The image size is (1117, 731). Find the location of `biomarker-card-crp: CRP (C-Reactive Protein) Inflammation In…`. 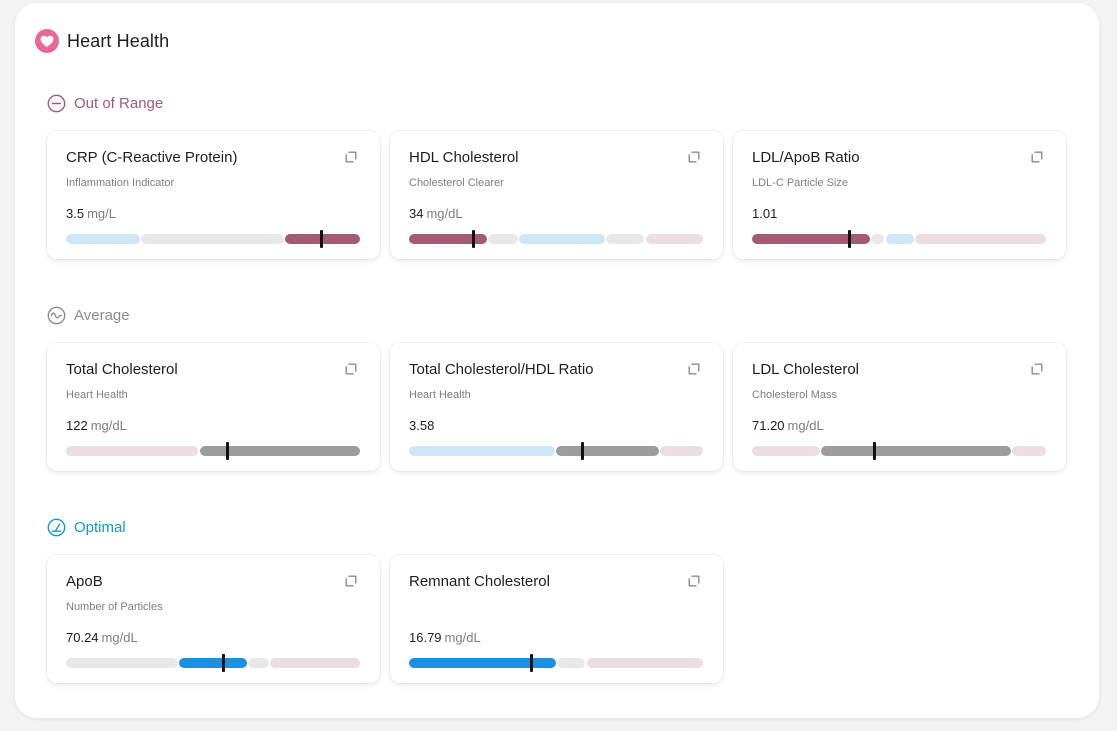

biomarker-card-crp: CRP (C-Reactive Protein) Inflammation In… is located at coordinates (213, 195).